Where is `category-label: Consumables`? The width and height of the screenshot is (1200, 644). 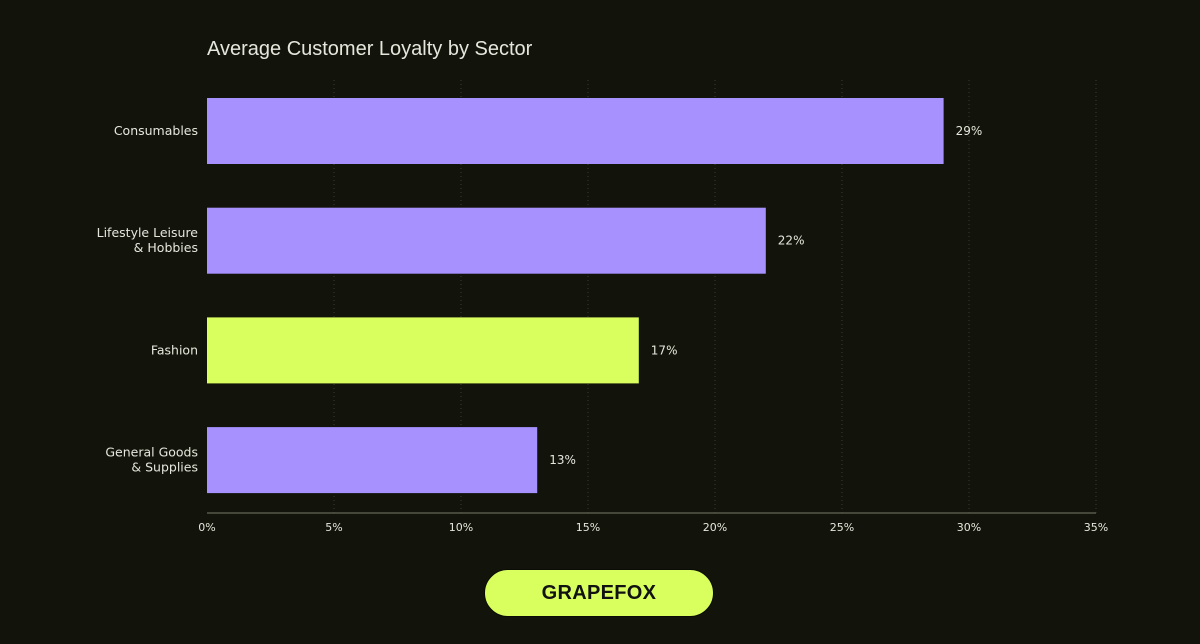
category-label: Consumables is located at coordinates (156, 130).